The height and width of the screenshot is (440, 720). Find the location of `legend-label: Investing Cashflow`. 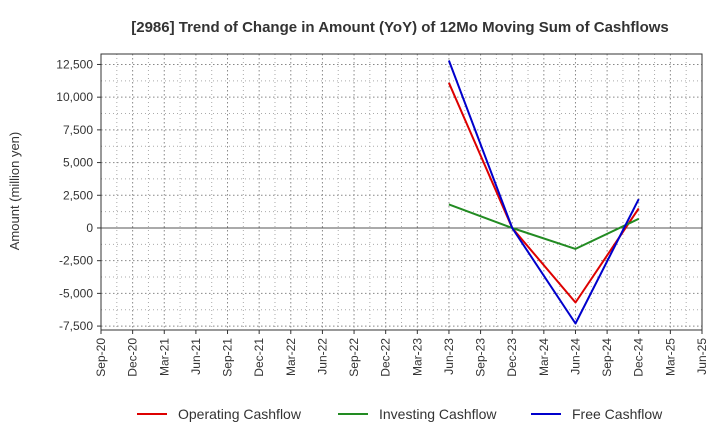

legend-label: Investing Cashflow is located at coordinates (438, 414).